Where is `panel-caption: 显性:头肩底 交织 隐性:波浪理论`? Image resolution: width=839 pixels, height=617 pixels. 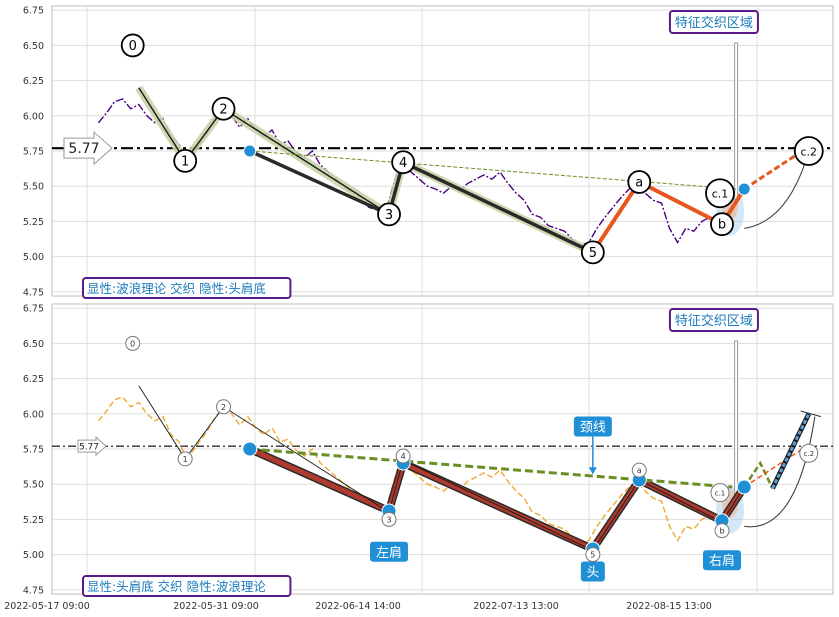 panel-caption: 显性:头肩底 交织 隐性:波浪理论 is located at coordinates (176, 586).